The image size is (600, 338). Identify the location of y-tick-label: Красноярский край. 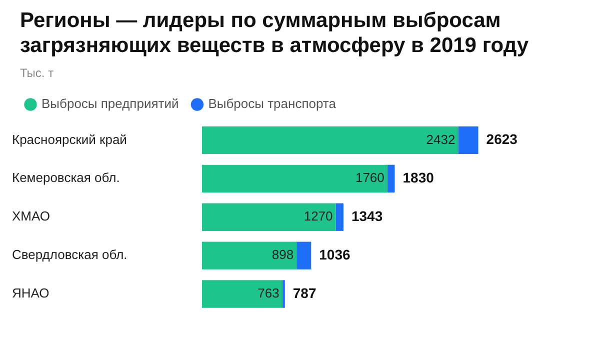
(69, 139).